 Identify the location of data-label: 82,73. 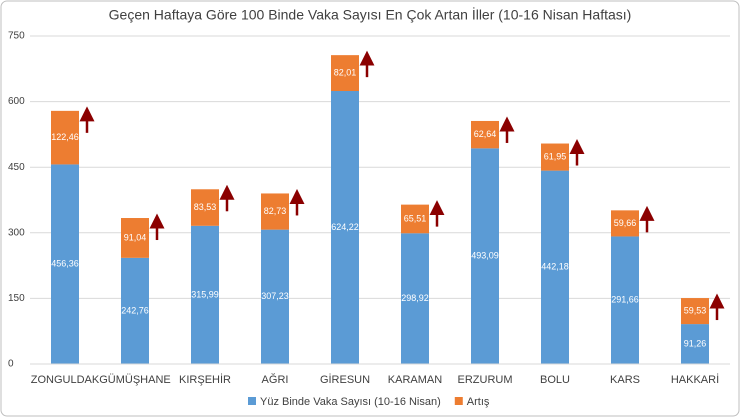
(275, 211).